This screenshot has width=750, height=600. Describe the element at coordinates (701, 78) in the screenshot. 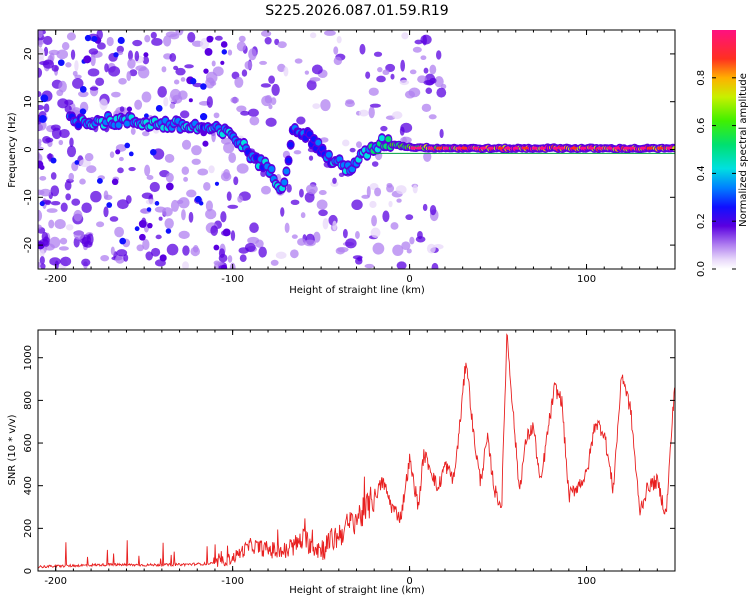

I see `colorbar-tick-label: 0.8` at that location.